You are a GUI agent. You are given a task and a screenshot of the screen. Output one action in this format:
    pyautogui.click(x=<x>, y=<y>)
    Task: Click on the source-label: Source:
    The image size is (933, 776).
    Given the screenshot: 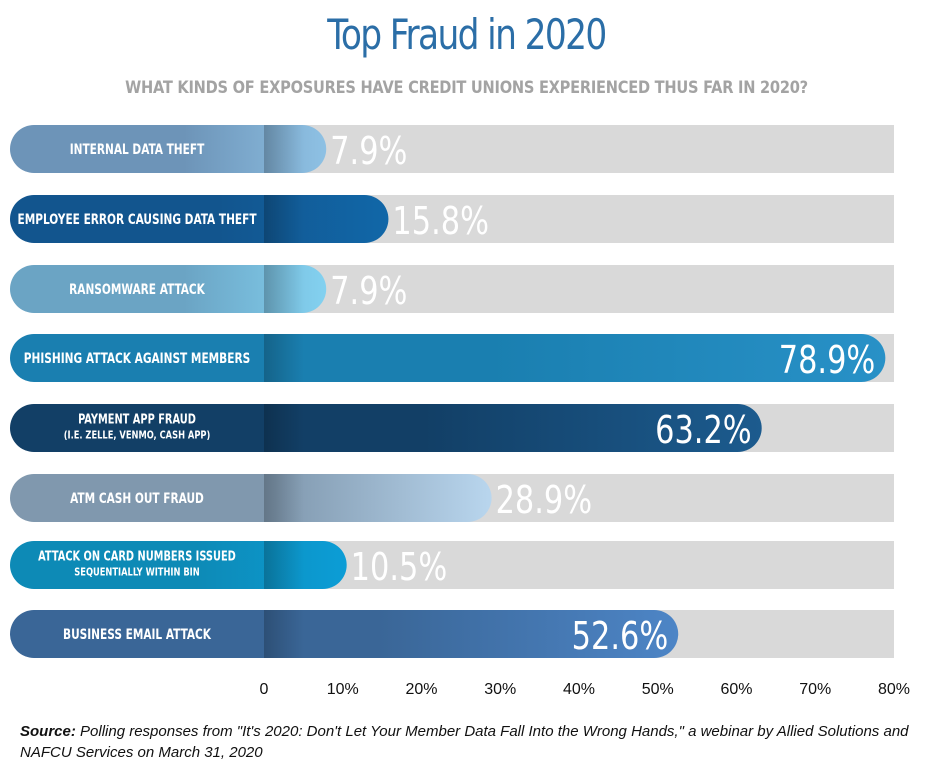 What is the action you would take?
    pyautogui.click(x=48, y=731)
    